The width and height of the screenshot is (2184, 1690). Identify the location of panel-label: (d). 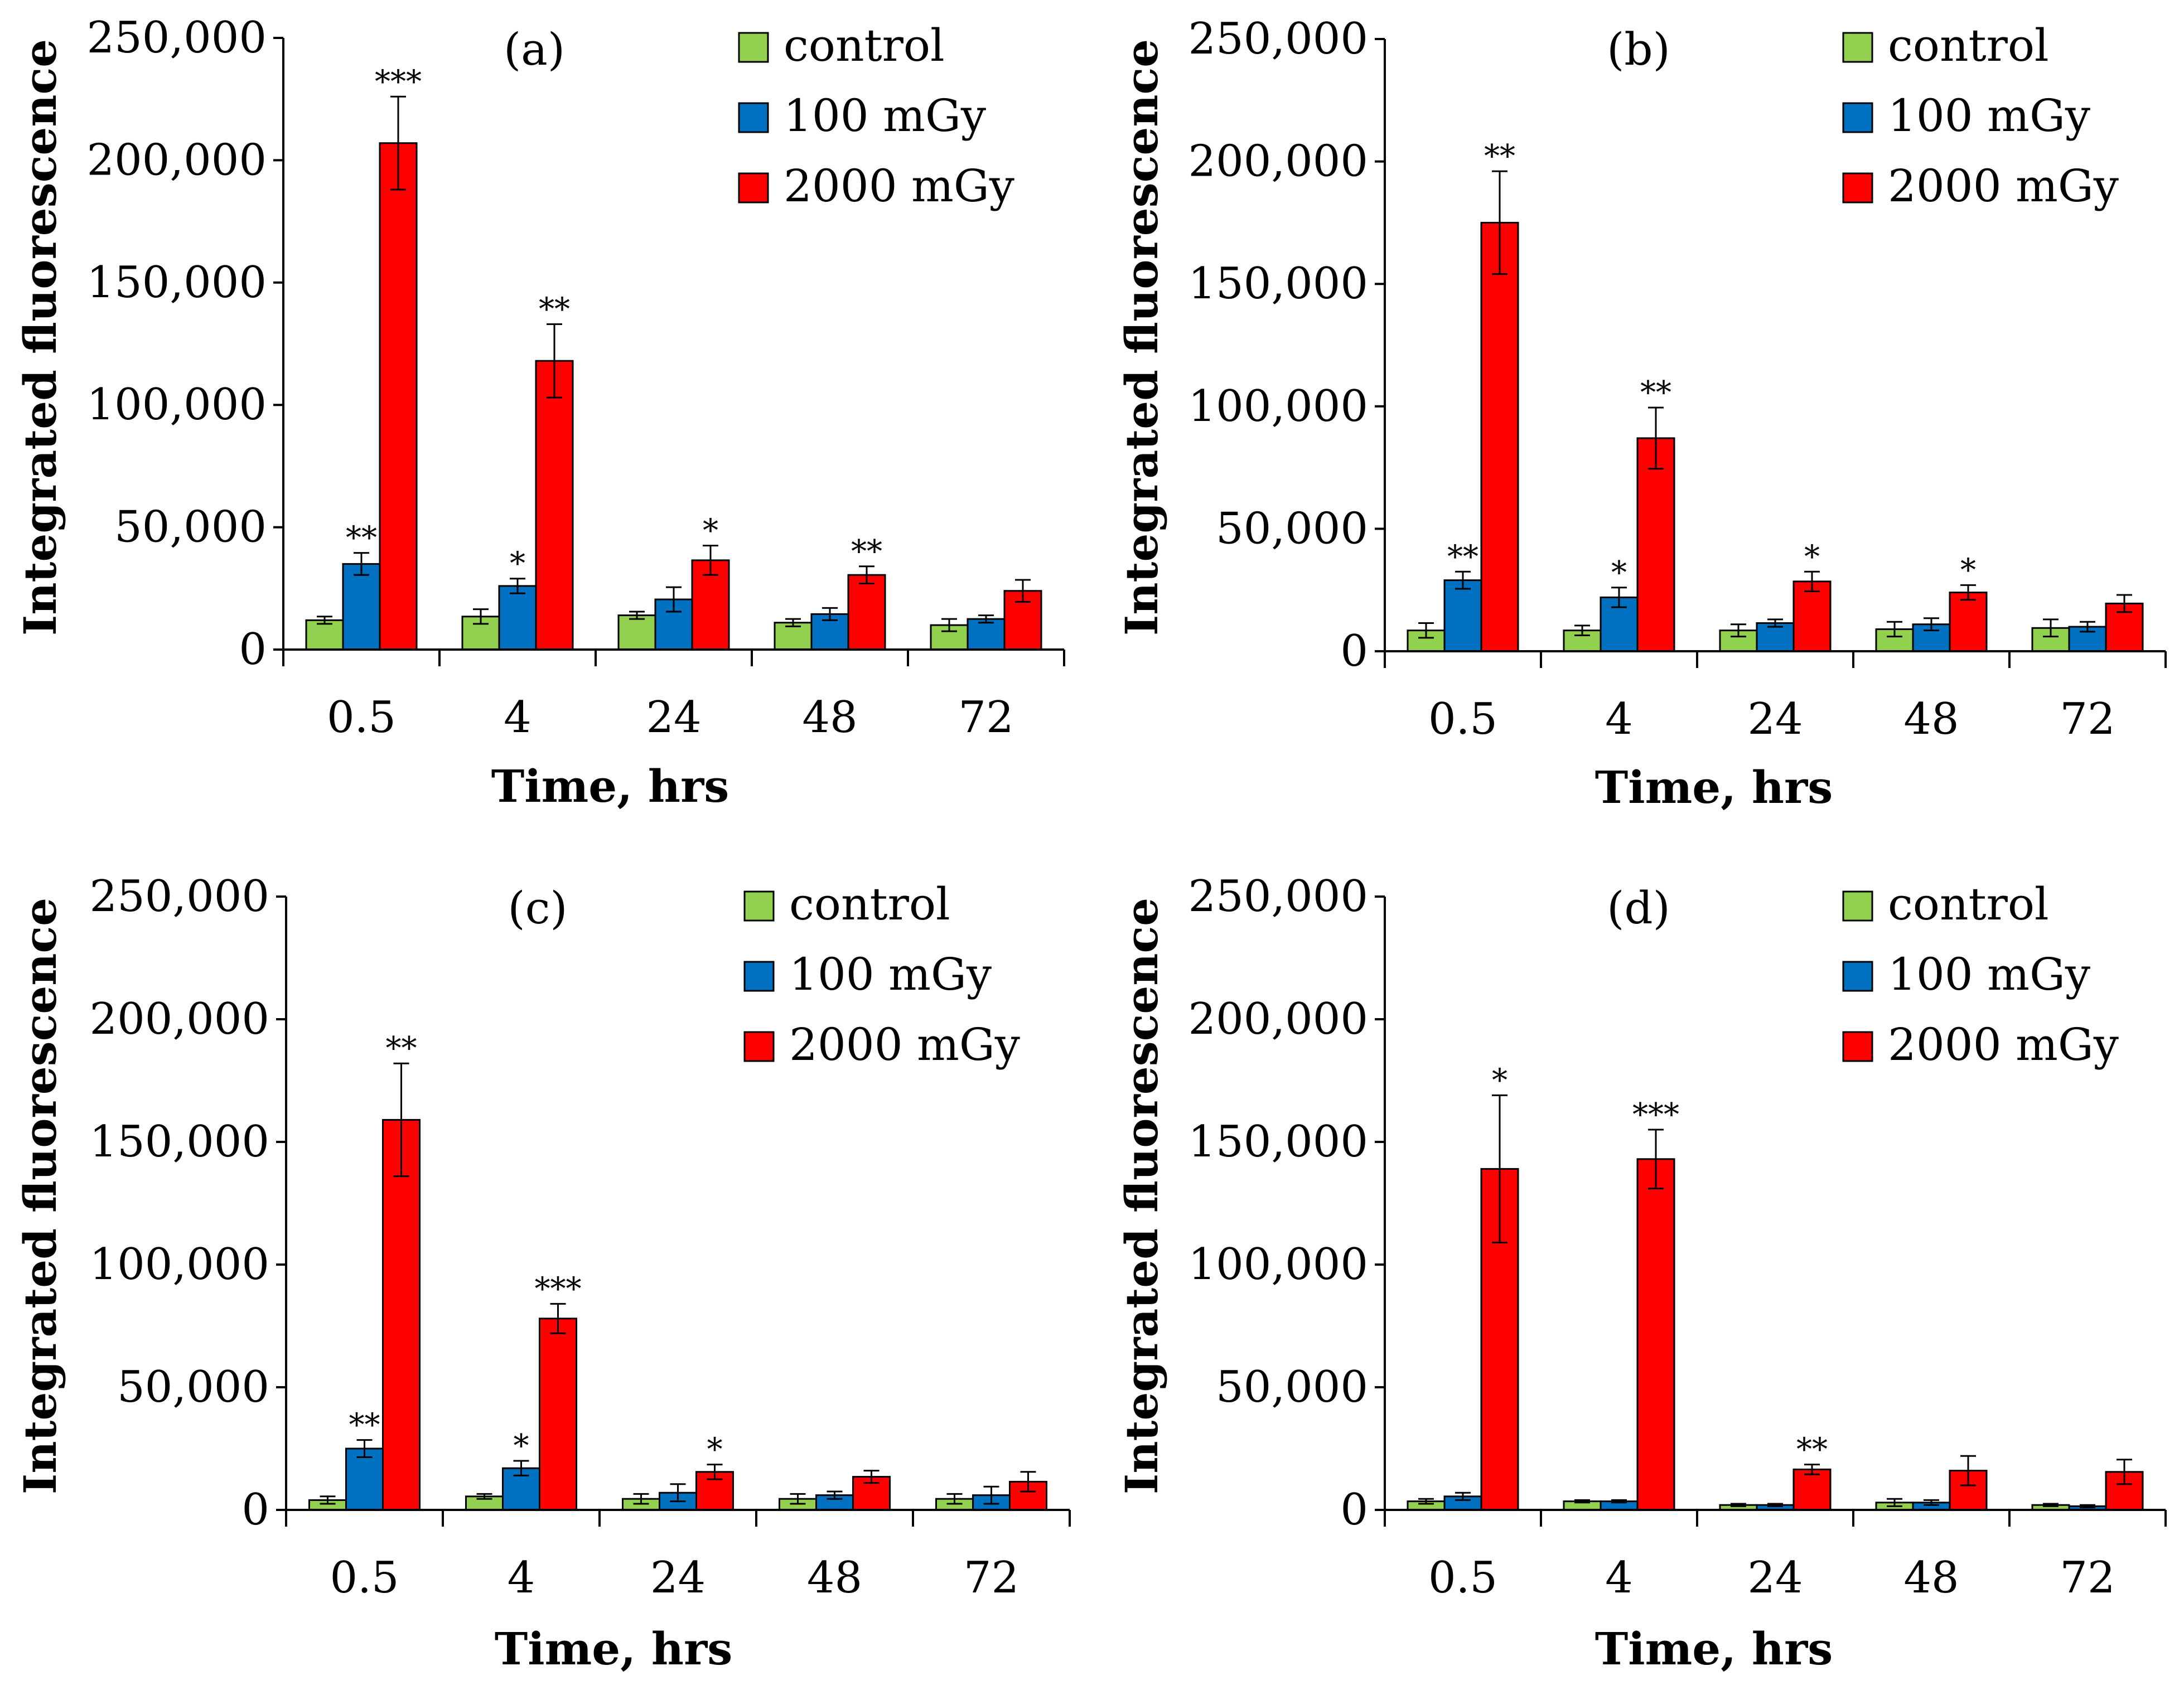
(1639, 908).